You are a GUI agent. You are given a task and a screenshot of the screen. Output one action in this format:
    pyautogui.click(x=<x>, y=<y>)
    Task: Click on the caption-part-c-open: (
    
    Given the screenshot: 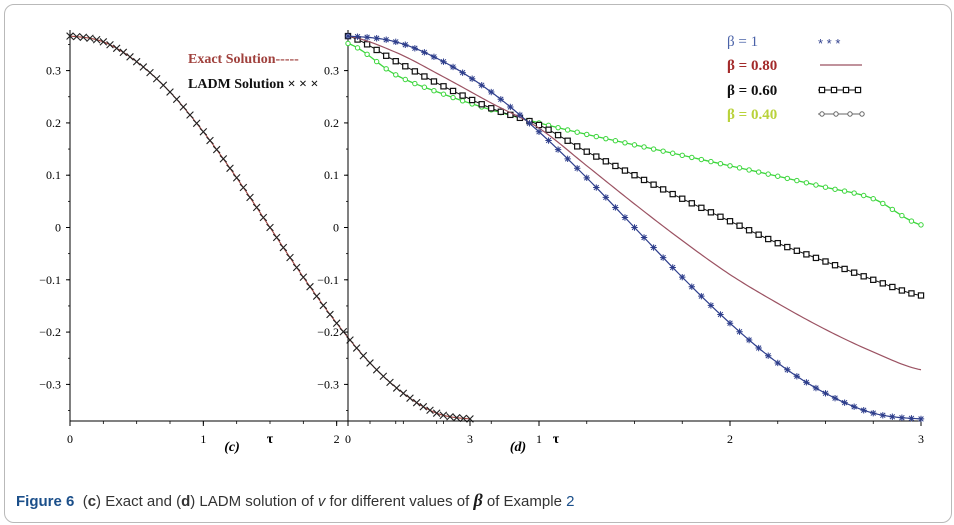 What is the action you would take?
    pyautogui.click(x=85, y=501)
    